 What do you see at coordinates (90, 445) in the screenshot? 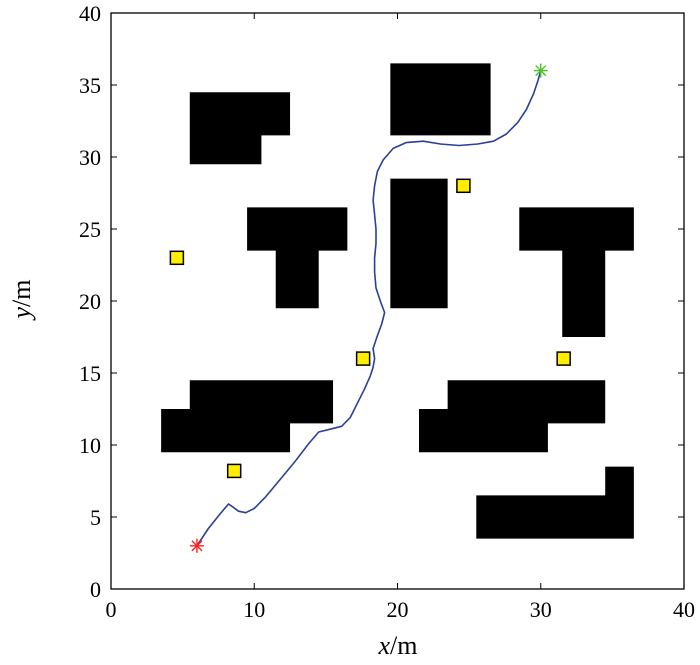
I see `y-tick-label: 10` at bounding box center [90, 445].